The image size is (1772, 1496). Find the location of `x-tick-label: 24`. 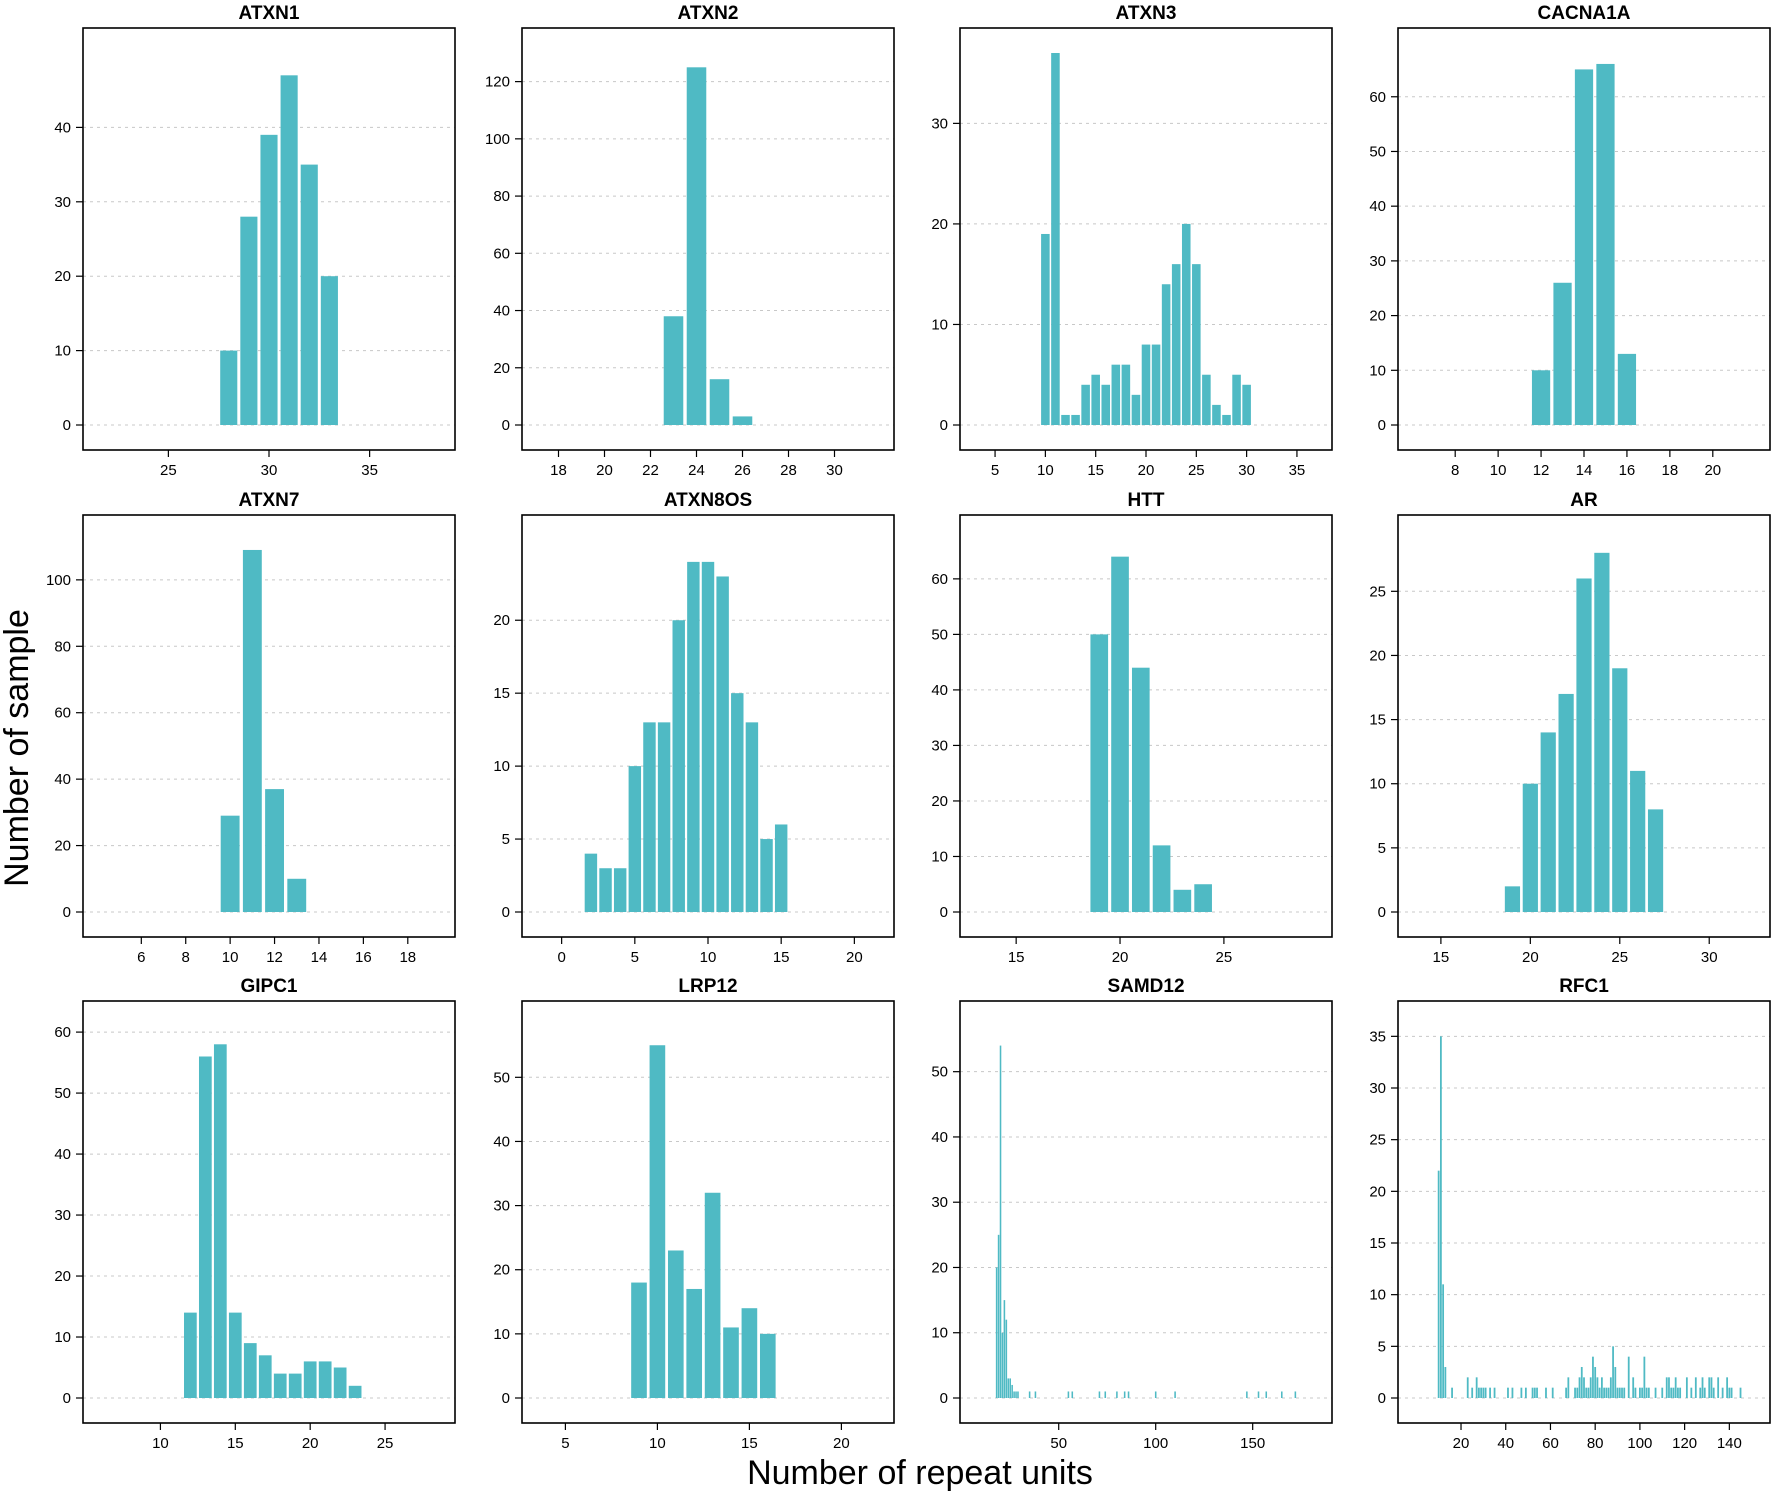

x-tick-label: 24 is located at coordinates (696, 470).